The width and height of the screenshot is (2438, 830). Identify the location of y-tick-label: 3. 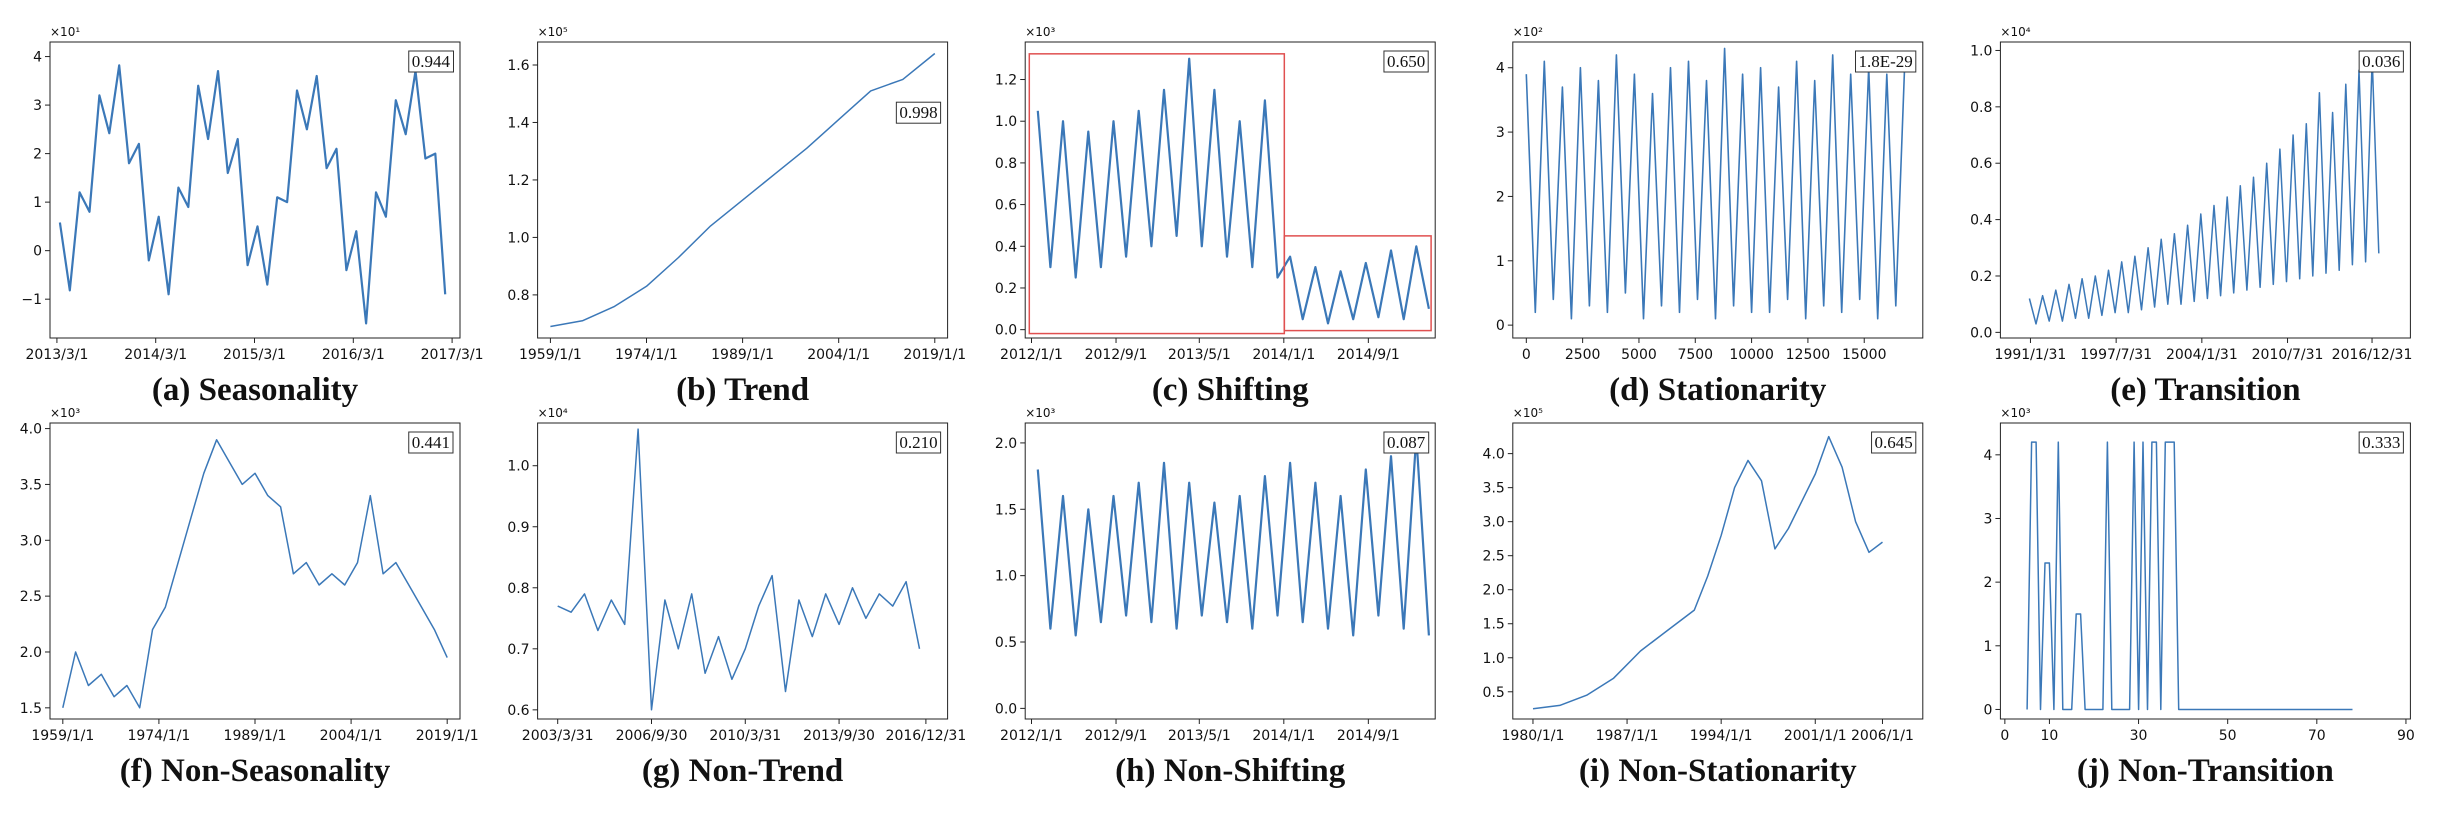
(1987, 519).